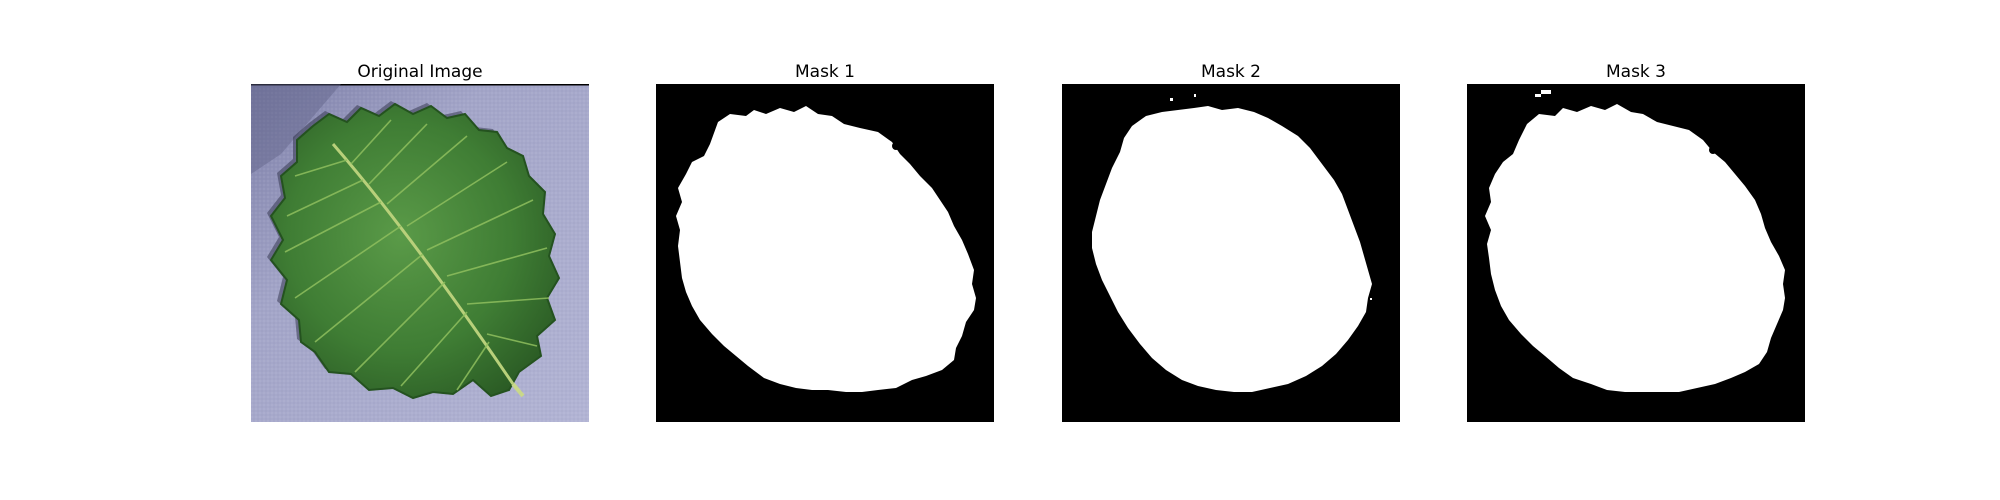 This screenshot has width=2000, height=500. Describe the element at coordinates (420, 253) in the screenshot. I see `original-leaf-image` at that location.